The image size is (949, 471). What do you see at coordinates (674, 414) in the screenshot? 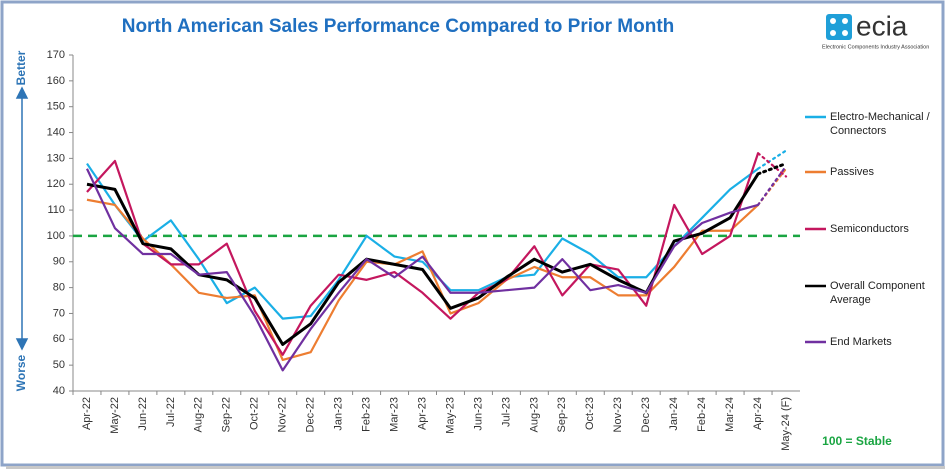
I see `x-tick-label: Jan-24` at bounding box center [674, 414].